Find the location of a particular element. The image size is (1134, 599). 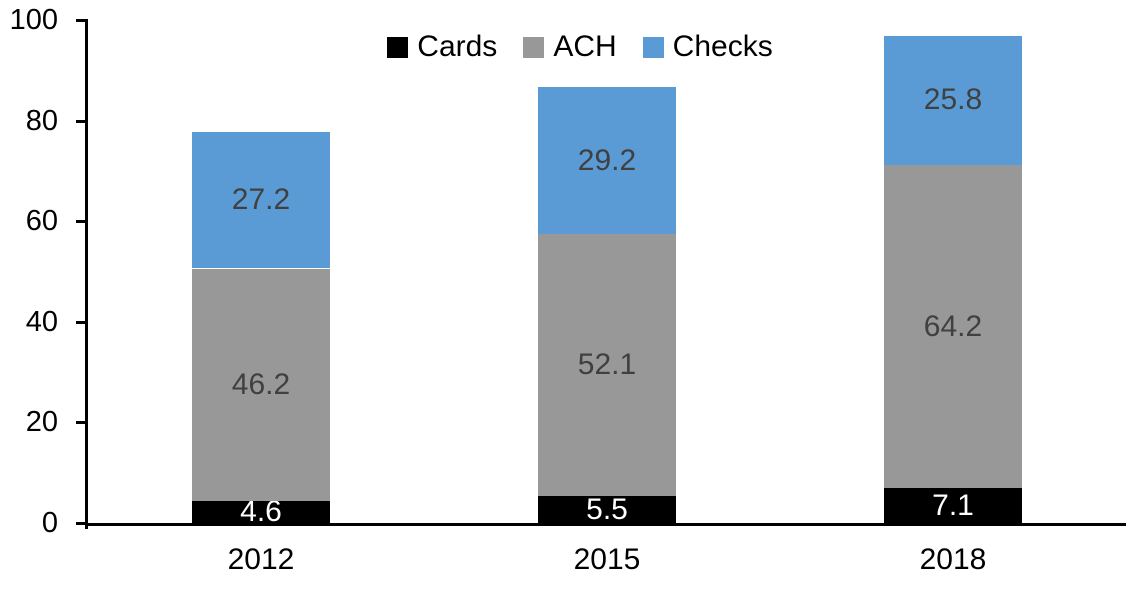

value-label-checks-2012: 27.2 is located at coordinates (261, 200).